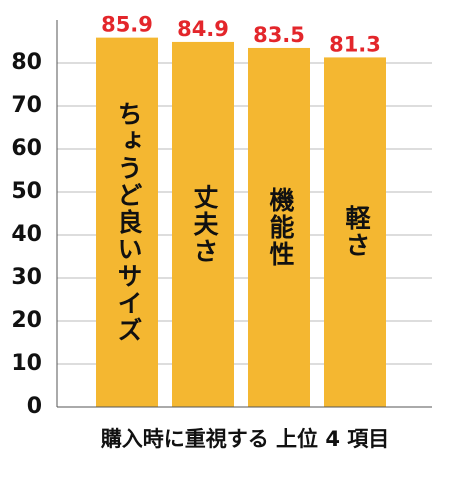 Image resolution: width=452 pixels, height=480 pixels. I want to click on category-label: 軽さ, so click(356, 232).